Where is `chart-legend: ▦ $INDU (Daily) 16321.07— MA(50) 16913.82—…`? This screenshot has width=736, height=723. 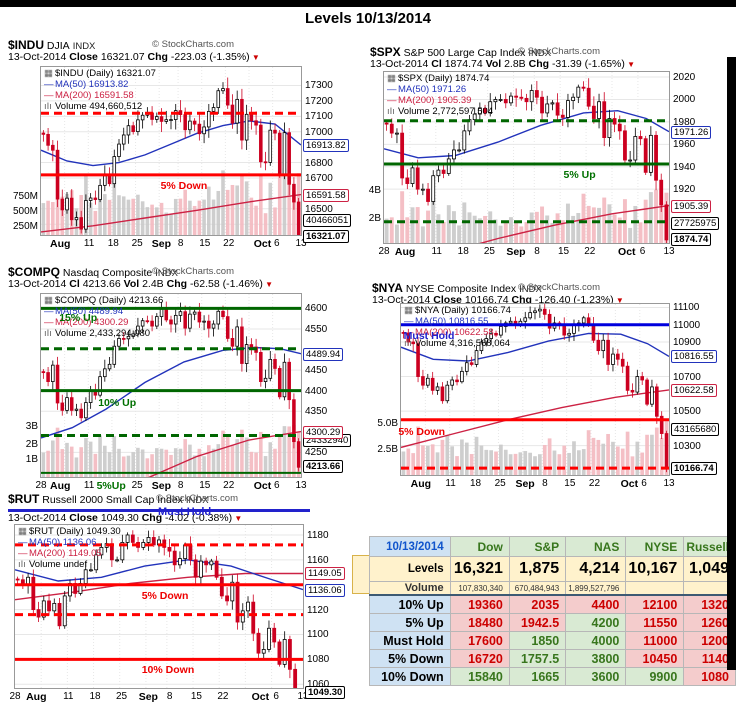
chart-legend: ▦ $INDU (Daily) 16321.07— MA(50) 16913.82—… is located at coordinates (100, 90).